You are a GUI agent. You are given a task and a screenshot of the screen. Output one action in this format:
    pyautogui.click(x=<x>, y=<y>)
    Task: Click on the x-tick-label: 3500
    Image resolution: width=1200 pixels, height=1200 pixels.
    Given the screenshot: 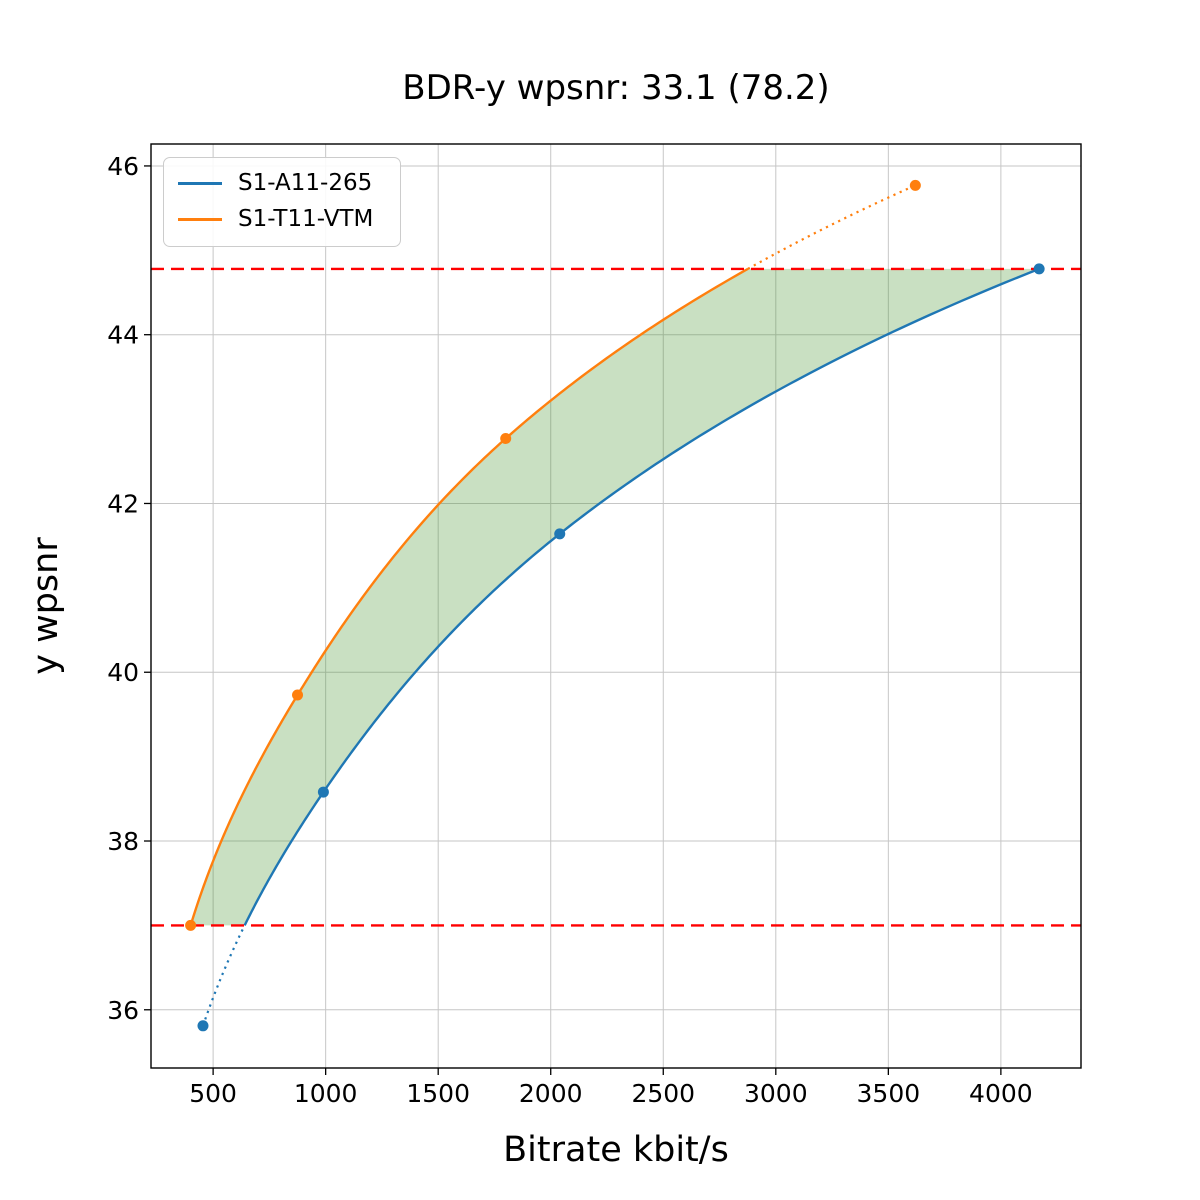 What is the action you would take?
    pyautogui.click(x=889, y=1093)
    